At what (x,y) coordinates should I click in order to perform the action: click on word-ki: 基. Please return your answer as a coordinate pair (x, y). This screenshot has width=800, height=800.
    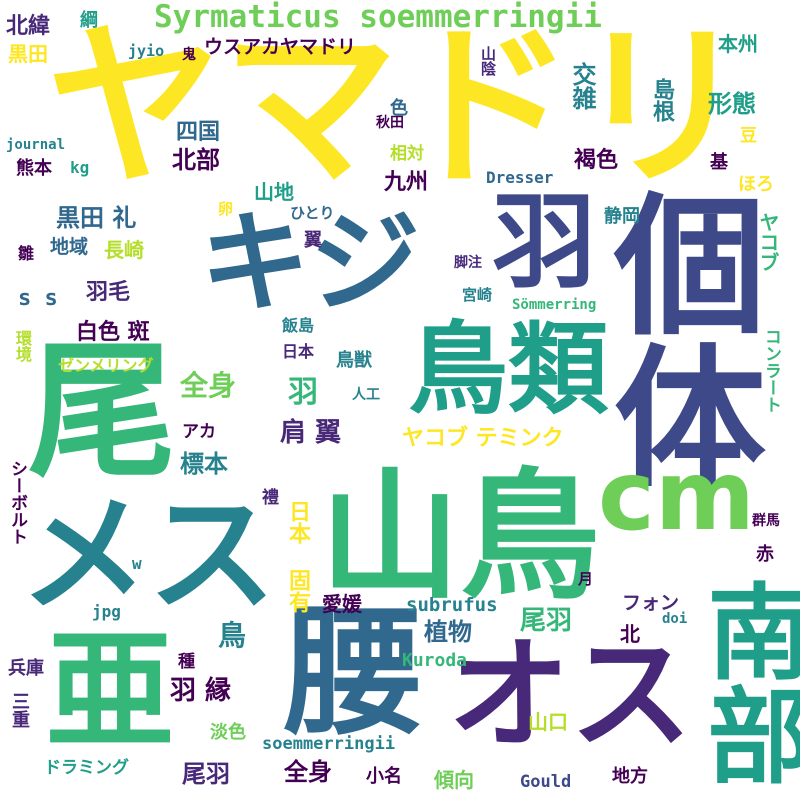
    Looking at the image, I should click on (719, 162).